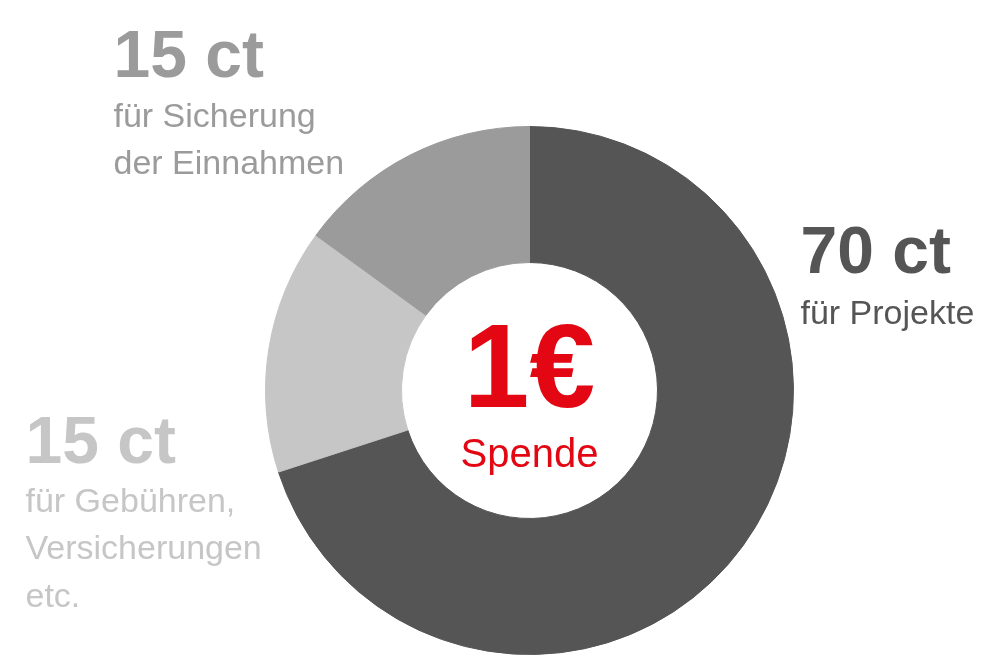 The width and height of the screenshot is (1004, 665). Describe the element at coordinates (143, 547) in the screenshot. I see `slice-label: für Gebühren, Versicherungen etc.` at that location.